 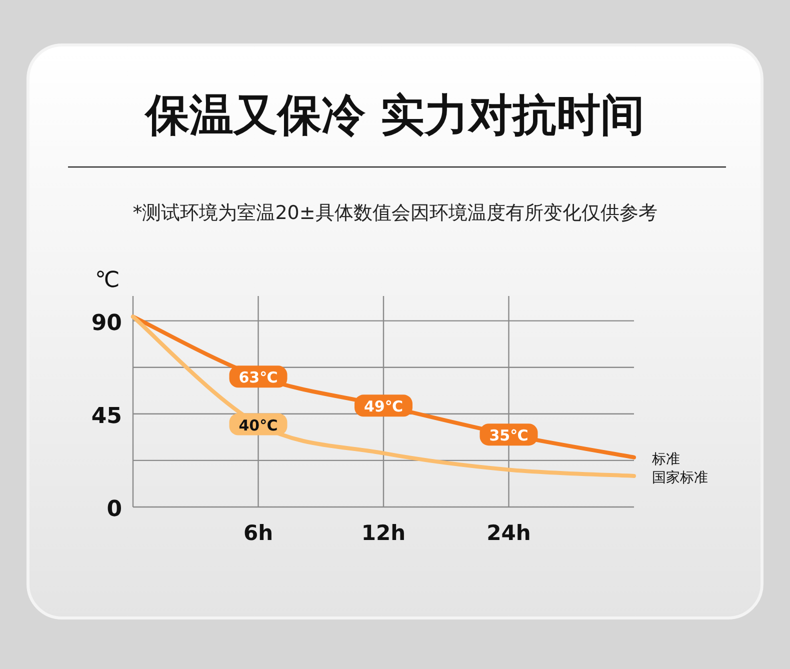 I want to click on x-tick-label: 12h, so click(x=383, y=533).